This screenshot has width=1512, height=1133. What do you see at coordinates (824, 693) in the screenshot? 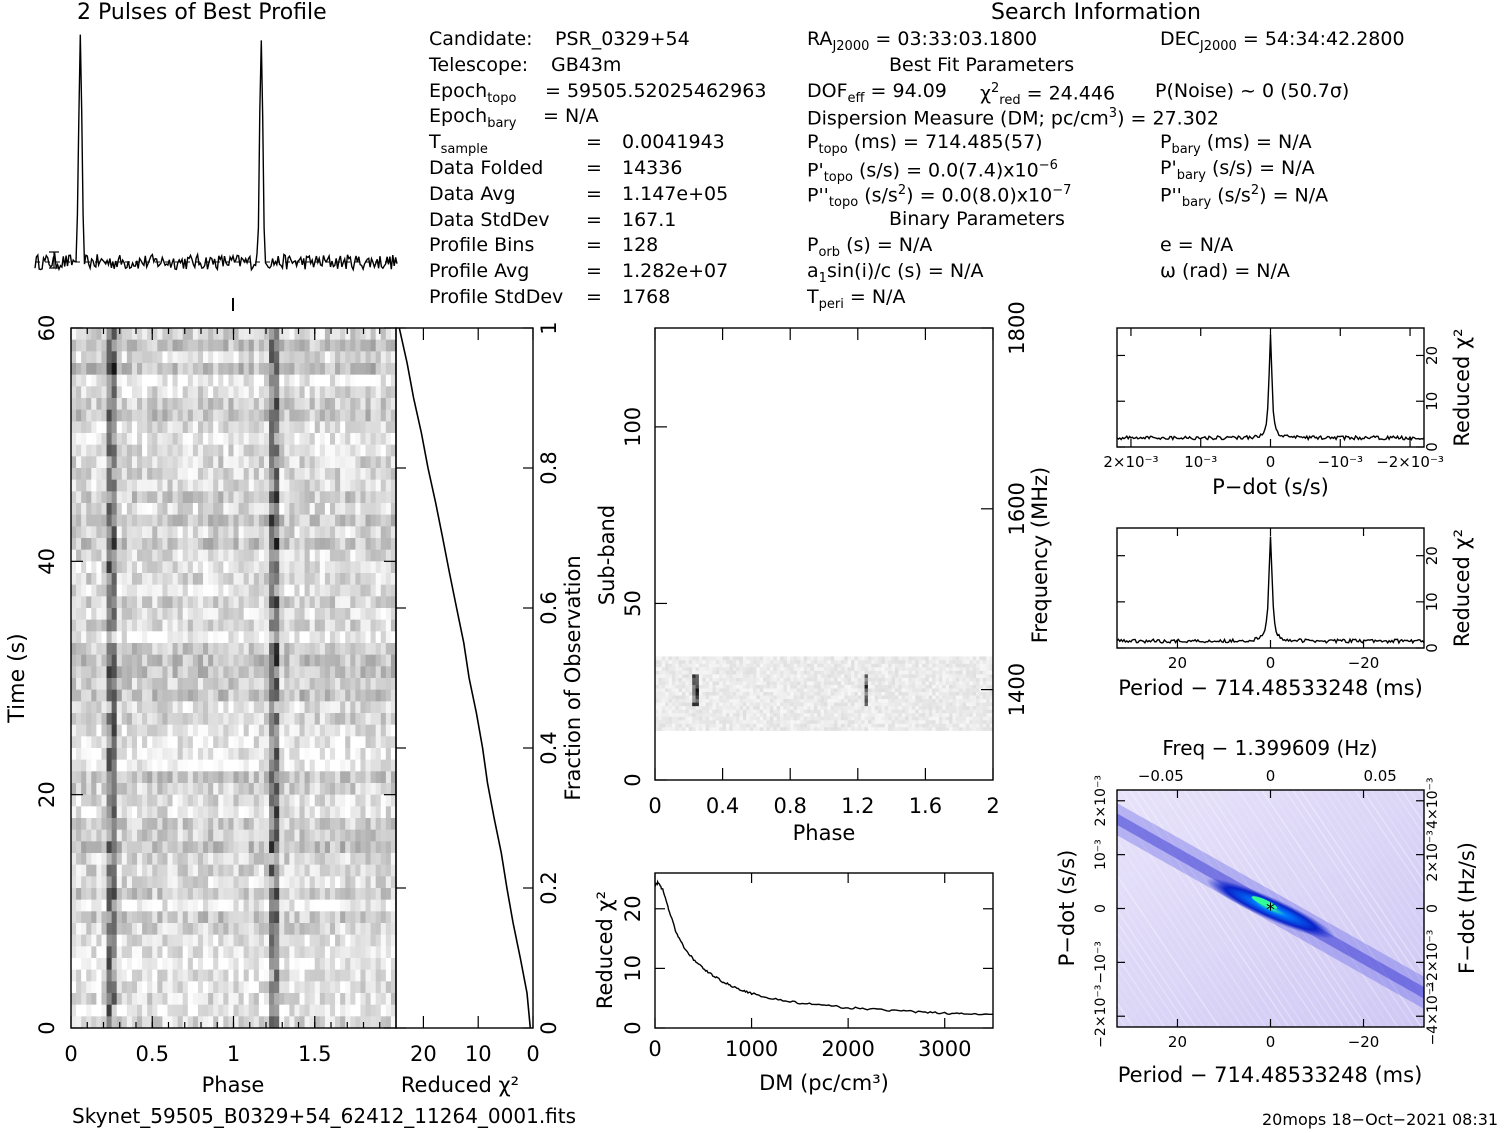
I see `subband-image` at bounding box center [824, 693].